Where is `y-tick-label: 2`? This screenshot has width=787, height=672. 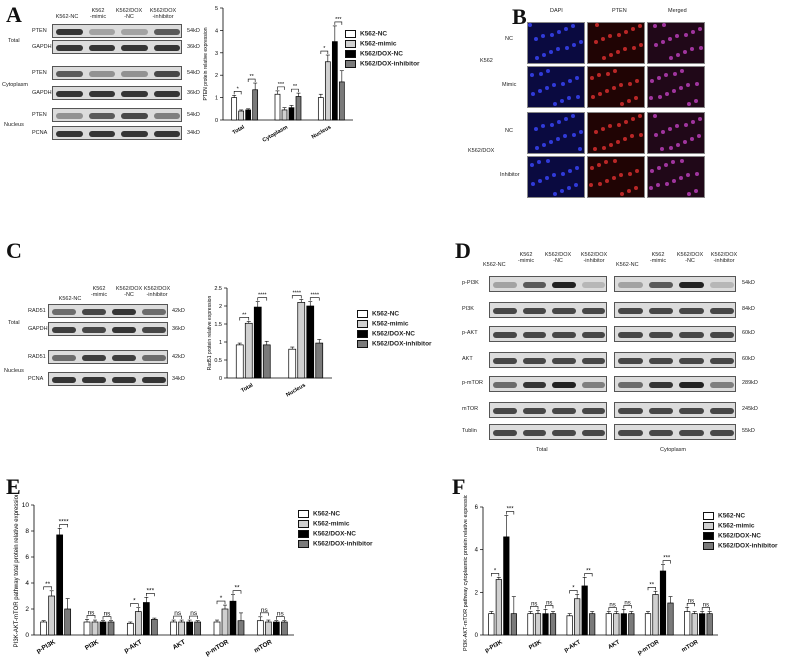
y-tick-label: 2 is located at coordinates (216, 76).